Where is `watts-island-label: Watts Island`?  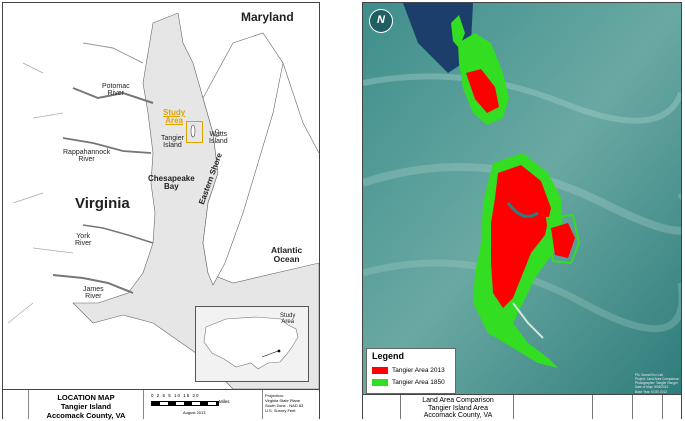
watts-island-label: Watts Island is located at coordinates (218, 138).